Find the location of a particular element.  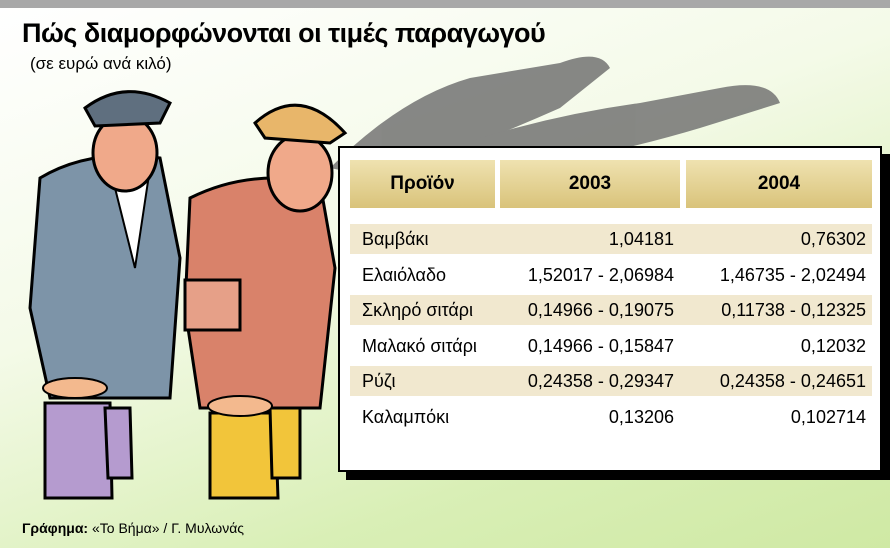

credit-text: «Το Βήμα» / Γ. Μυλωνάς is located at coordinates (168, 528).